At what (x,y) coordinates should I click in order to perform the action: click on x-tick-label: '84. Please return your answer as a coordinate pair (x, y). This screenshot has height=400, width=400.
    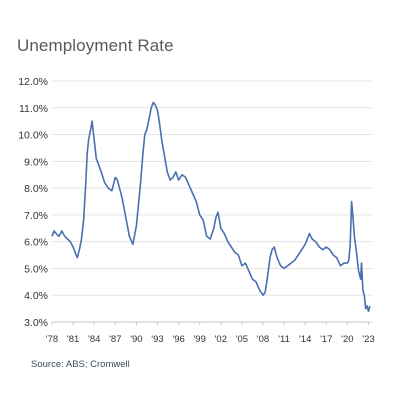
    Looking at the image, I should click on (94, 339).